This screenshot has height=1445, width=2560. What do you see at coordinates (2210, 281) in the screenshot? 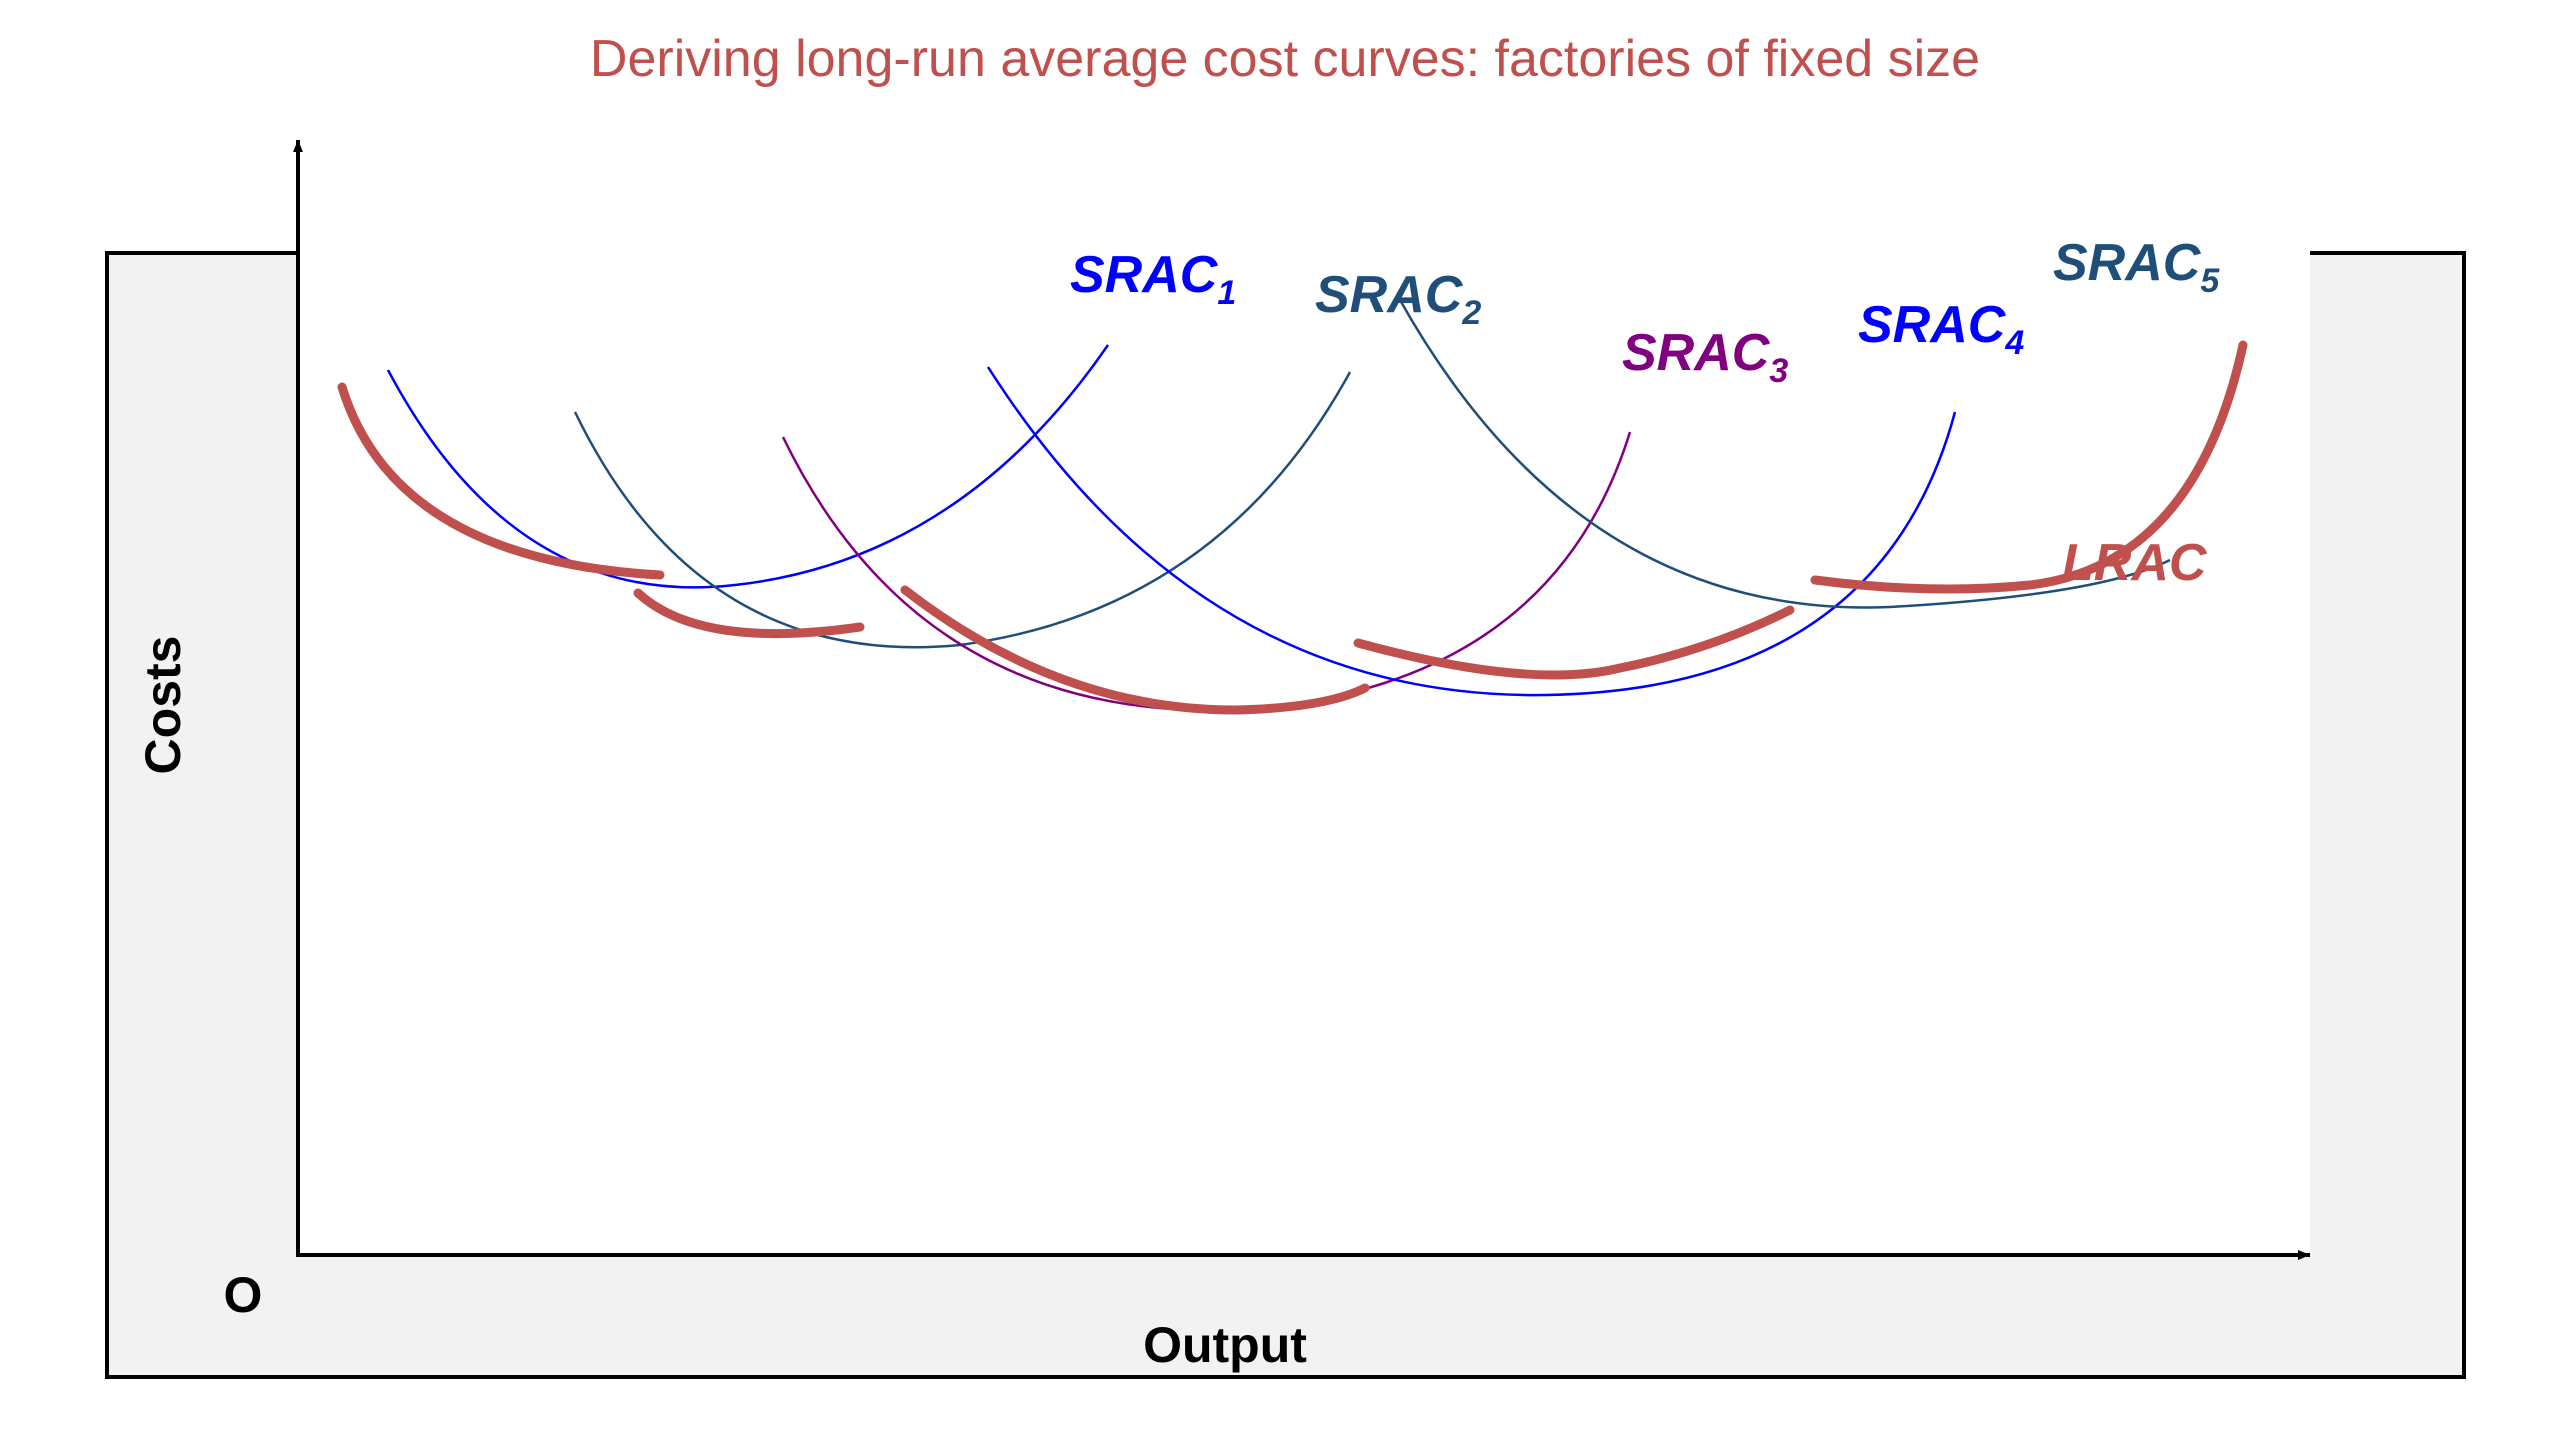
I see `srac5-label-sub: 5` at bounding box center [2210, 281].